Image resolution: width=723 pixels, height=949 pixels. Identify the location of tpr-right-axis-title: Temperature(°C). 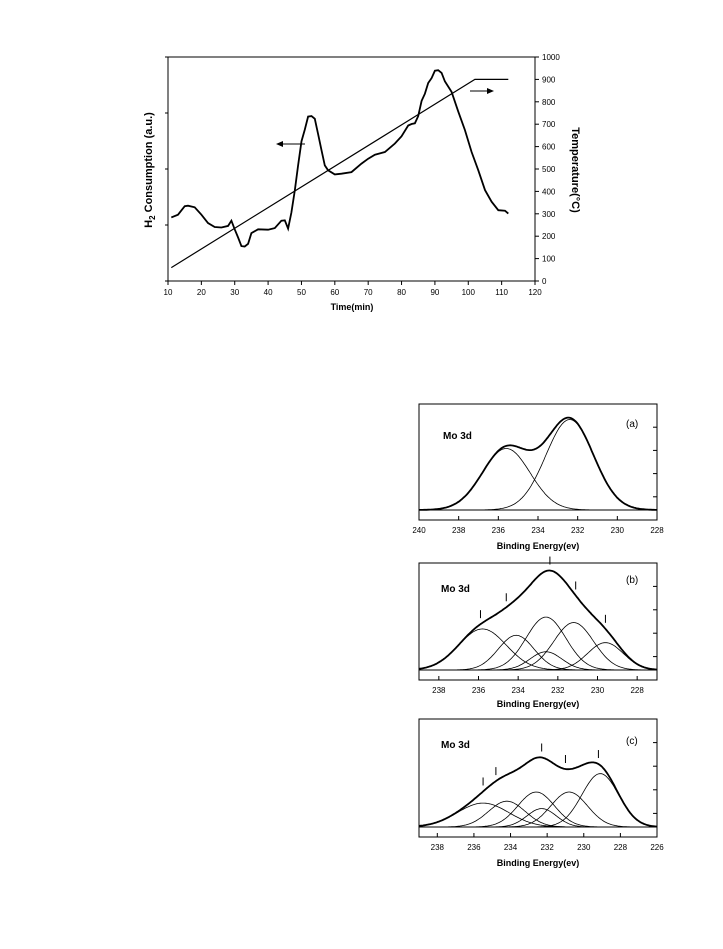
(575, 170).